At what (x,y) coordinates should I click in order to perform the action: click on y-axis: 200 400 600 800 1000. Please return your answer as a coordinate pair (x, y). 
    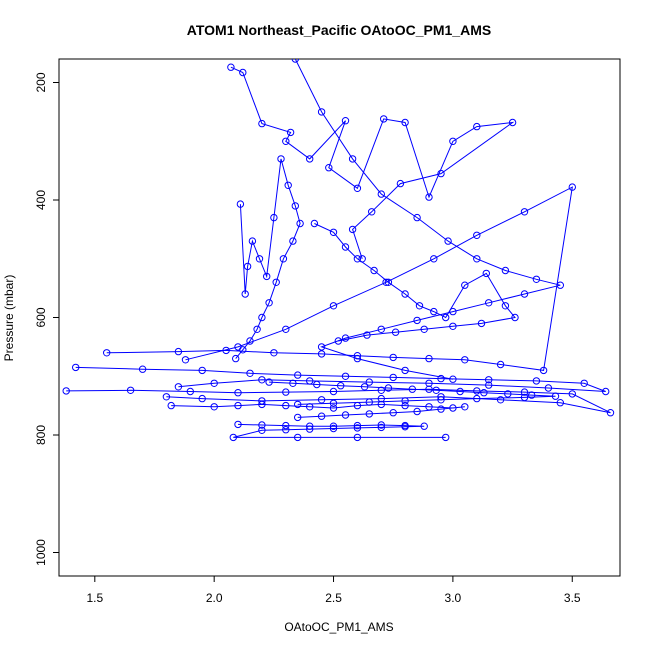
    Looking at the image, I should click on (46, 319).